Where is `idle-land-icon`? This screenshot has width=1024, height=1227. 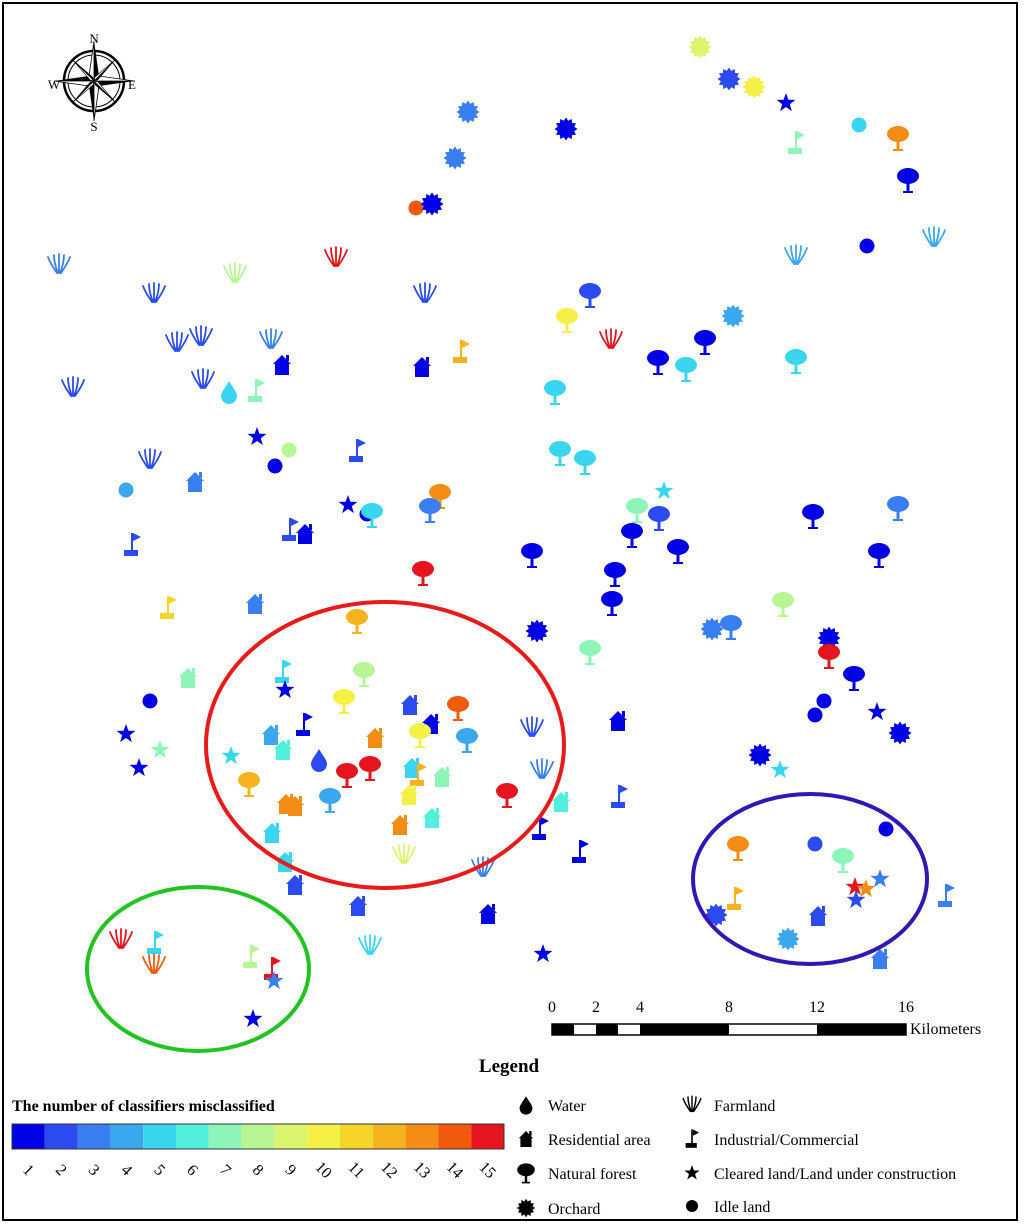 idle-land-icon is located at coordinates (692, 1206).